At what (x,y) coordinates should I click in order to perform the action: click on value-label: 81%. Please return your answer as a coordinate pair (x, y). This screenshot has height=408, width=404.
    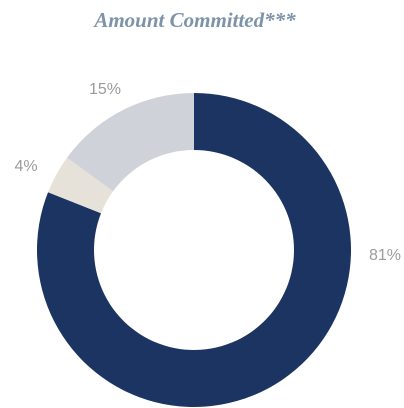
    Looking at the image, I should click on (385, 255).